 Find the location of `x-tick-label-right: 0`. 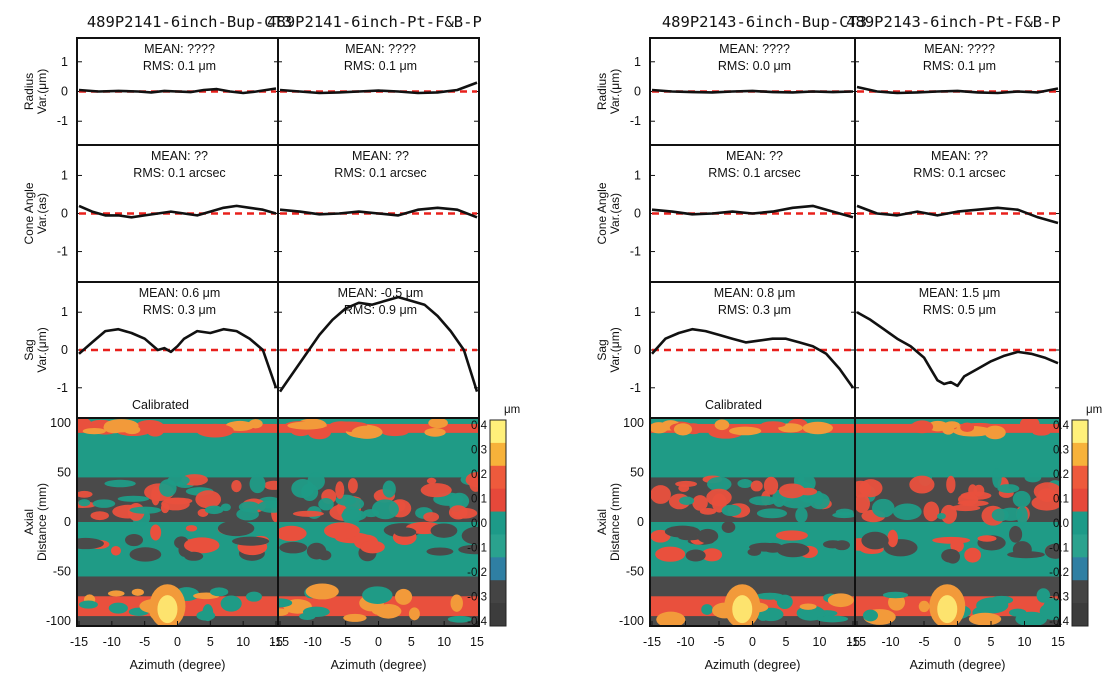

x-tick-label-right: 0 is located at coordinates (957, 642).